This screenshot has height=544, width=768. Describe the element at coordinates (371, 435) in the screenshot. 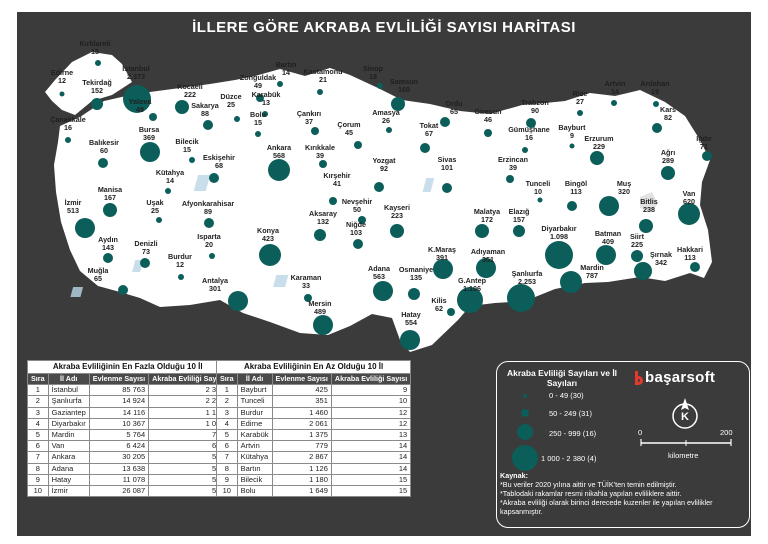

I see `consanguineous-cell: 13` at that location.